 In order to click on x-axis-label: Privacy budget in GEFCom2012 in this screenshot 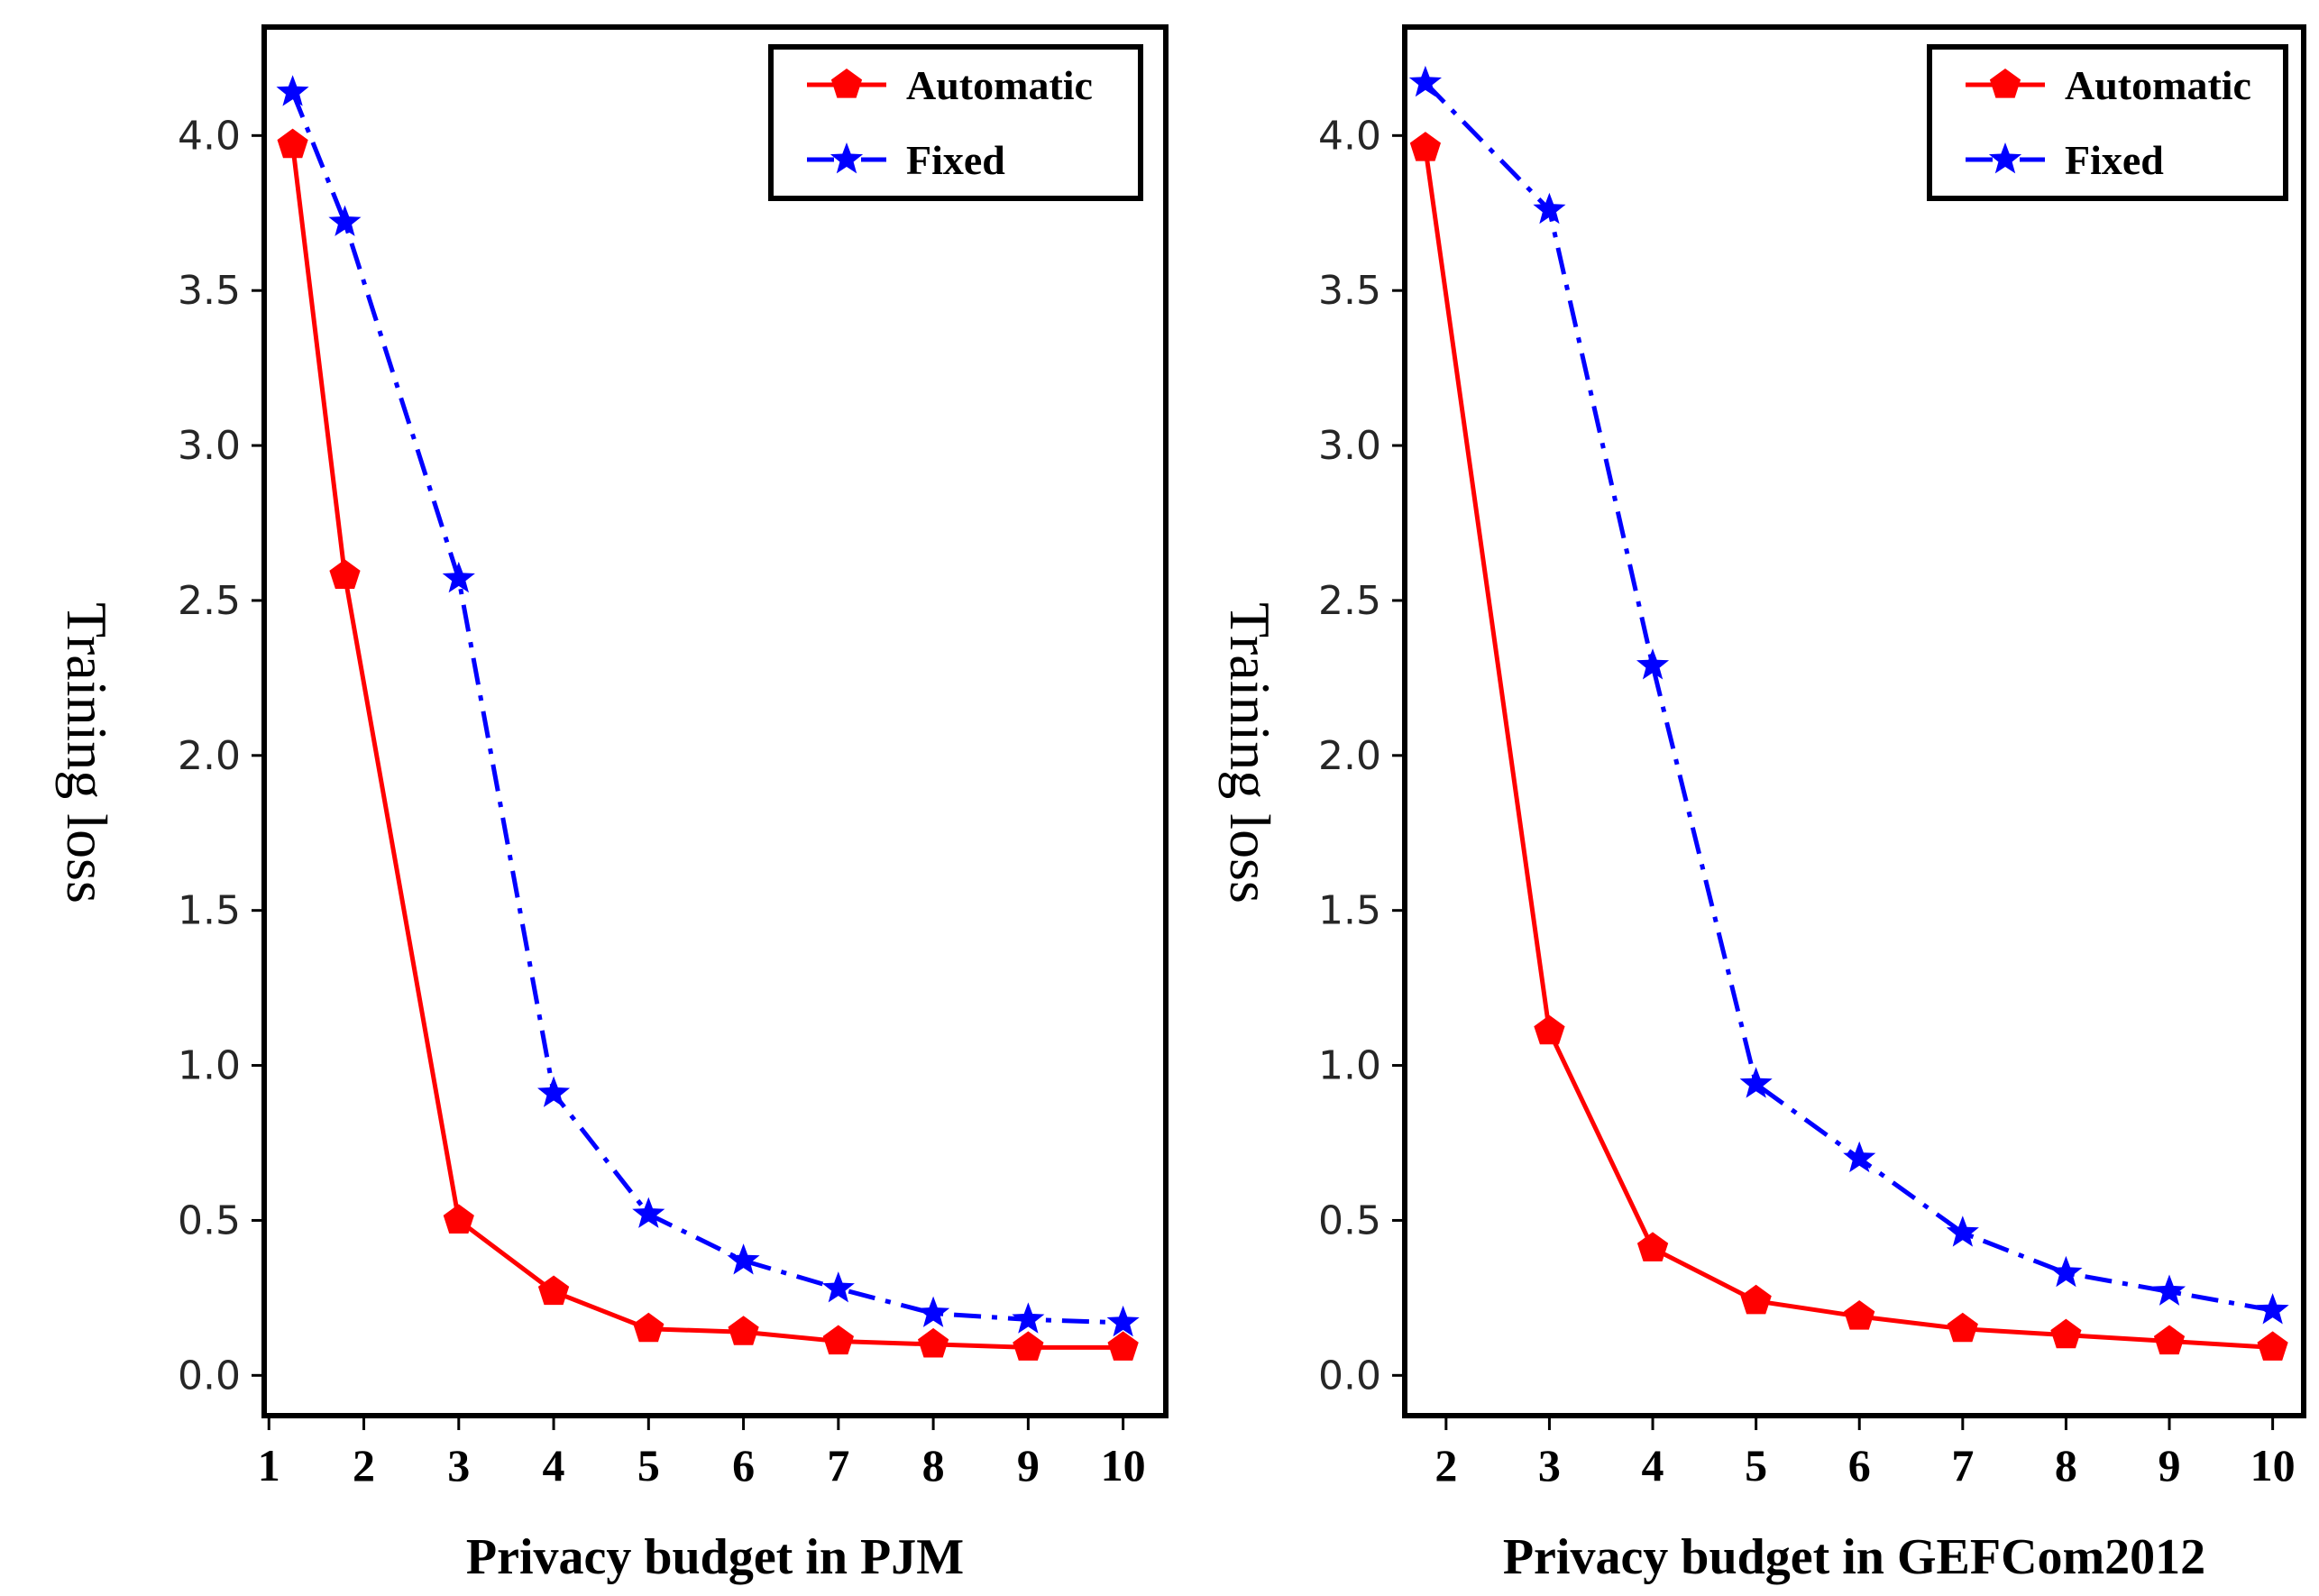, I will do `click(1854, 1557)`.